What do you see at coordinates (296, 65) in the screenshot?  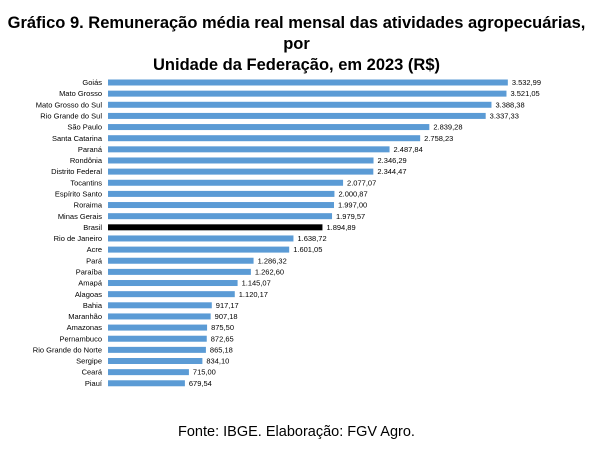 I see `chart-title-line-2: Unidade da Federação, em 2023 (R$)` at bounding box center [296, 65].